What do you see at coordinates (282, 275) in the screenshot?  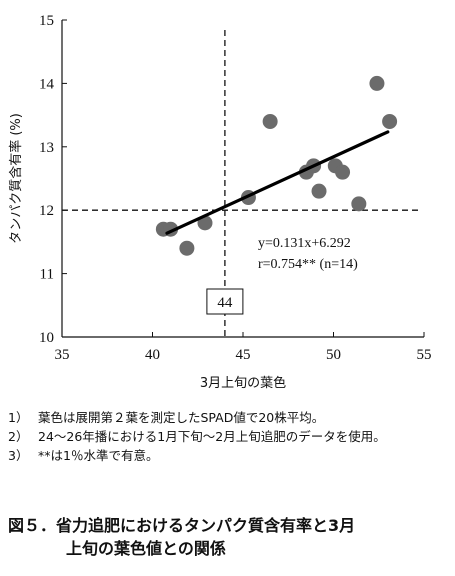 I see `annotations: 44 y=0.131x+6.292 r=0.754** (n=14)` at bounding box center [282, 275].